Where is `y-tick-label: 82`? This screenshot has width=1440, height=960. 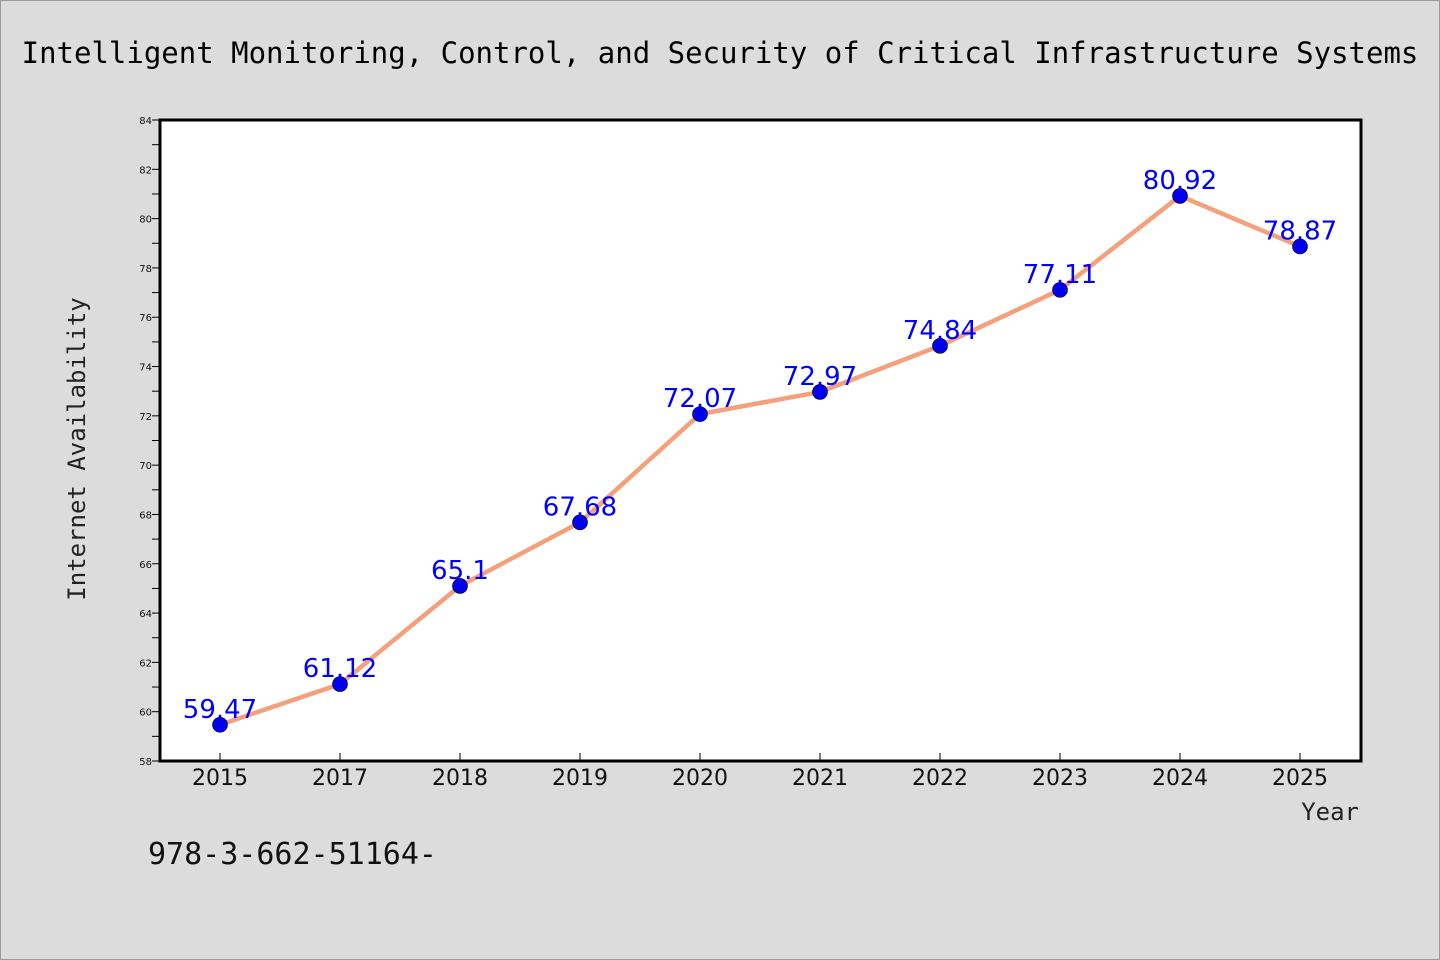 y-tick-label: 82 is located at coordinates (145, 170).